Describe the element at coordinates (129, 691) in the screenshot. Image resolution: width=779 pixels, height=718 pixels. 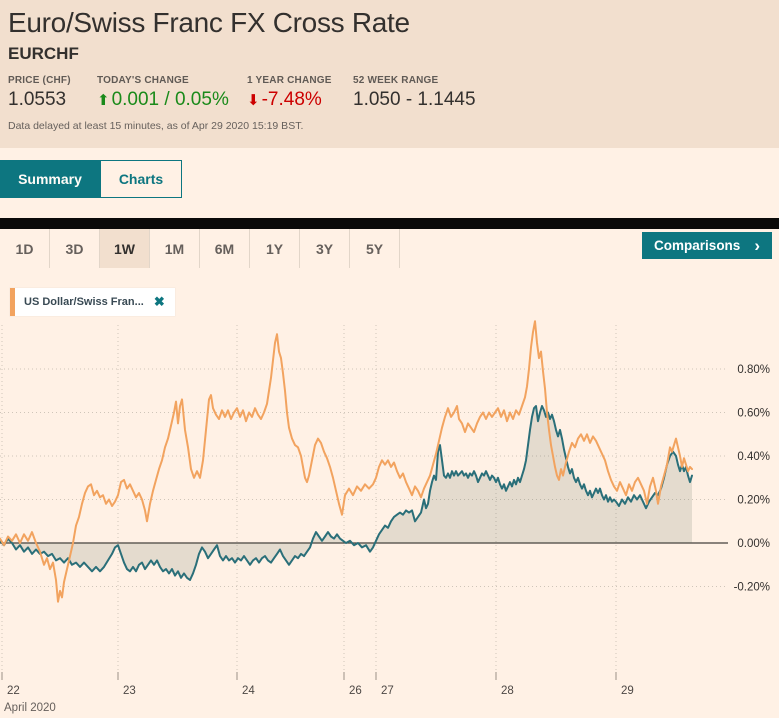
I see `x-tick-label: 23` at that location.